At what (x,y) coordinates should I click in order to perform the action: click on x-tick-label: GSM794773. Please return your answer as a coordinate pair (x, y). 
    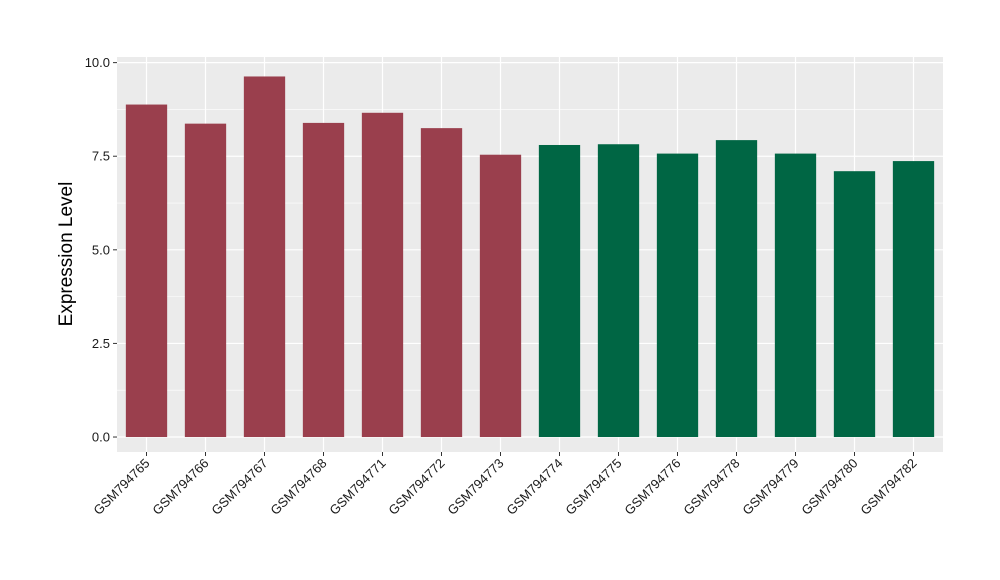
    Looking at the image, I should click on (475, 487).